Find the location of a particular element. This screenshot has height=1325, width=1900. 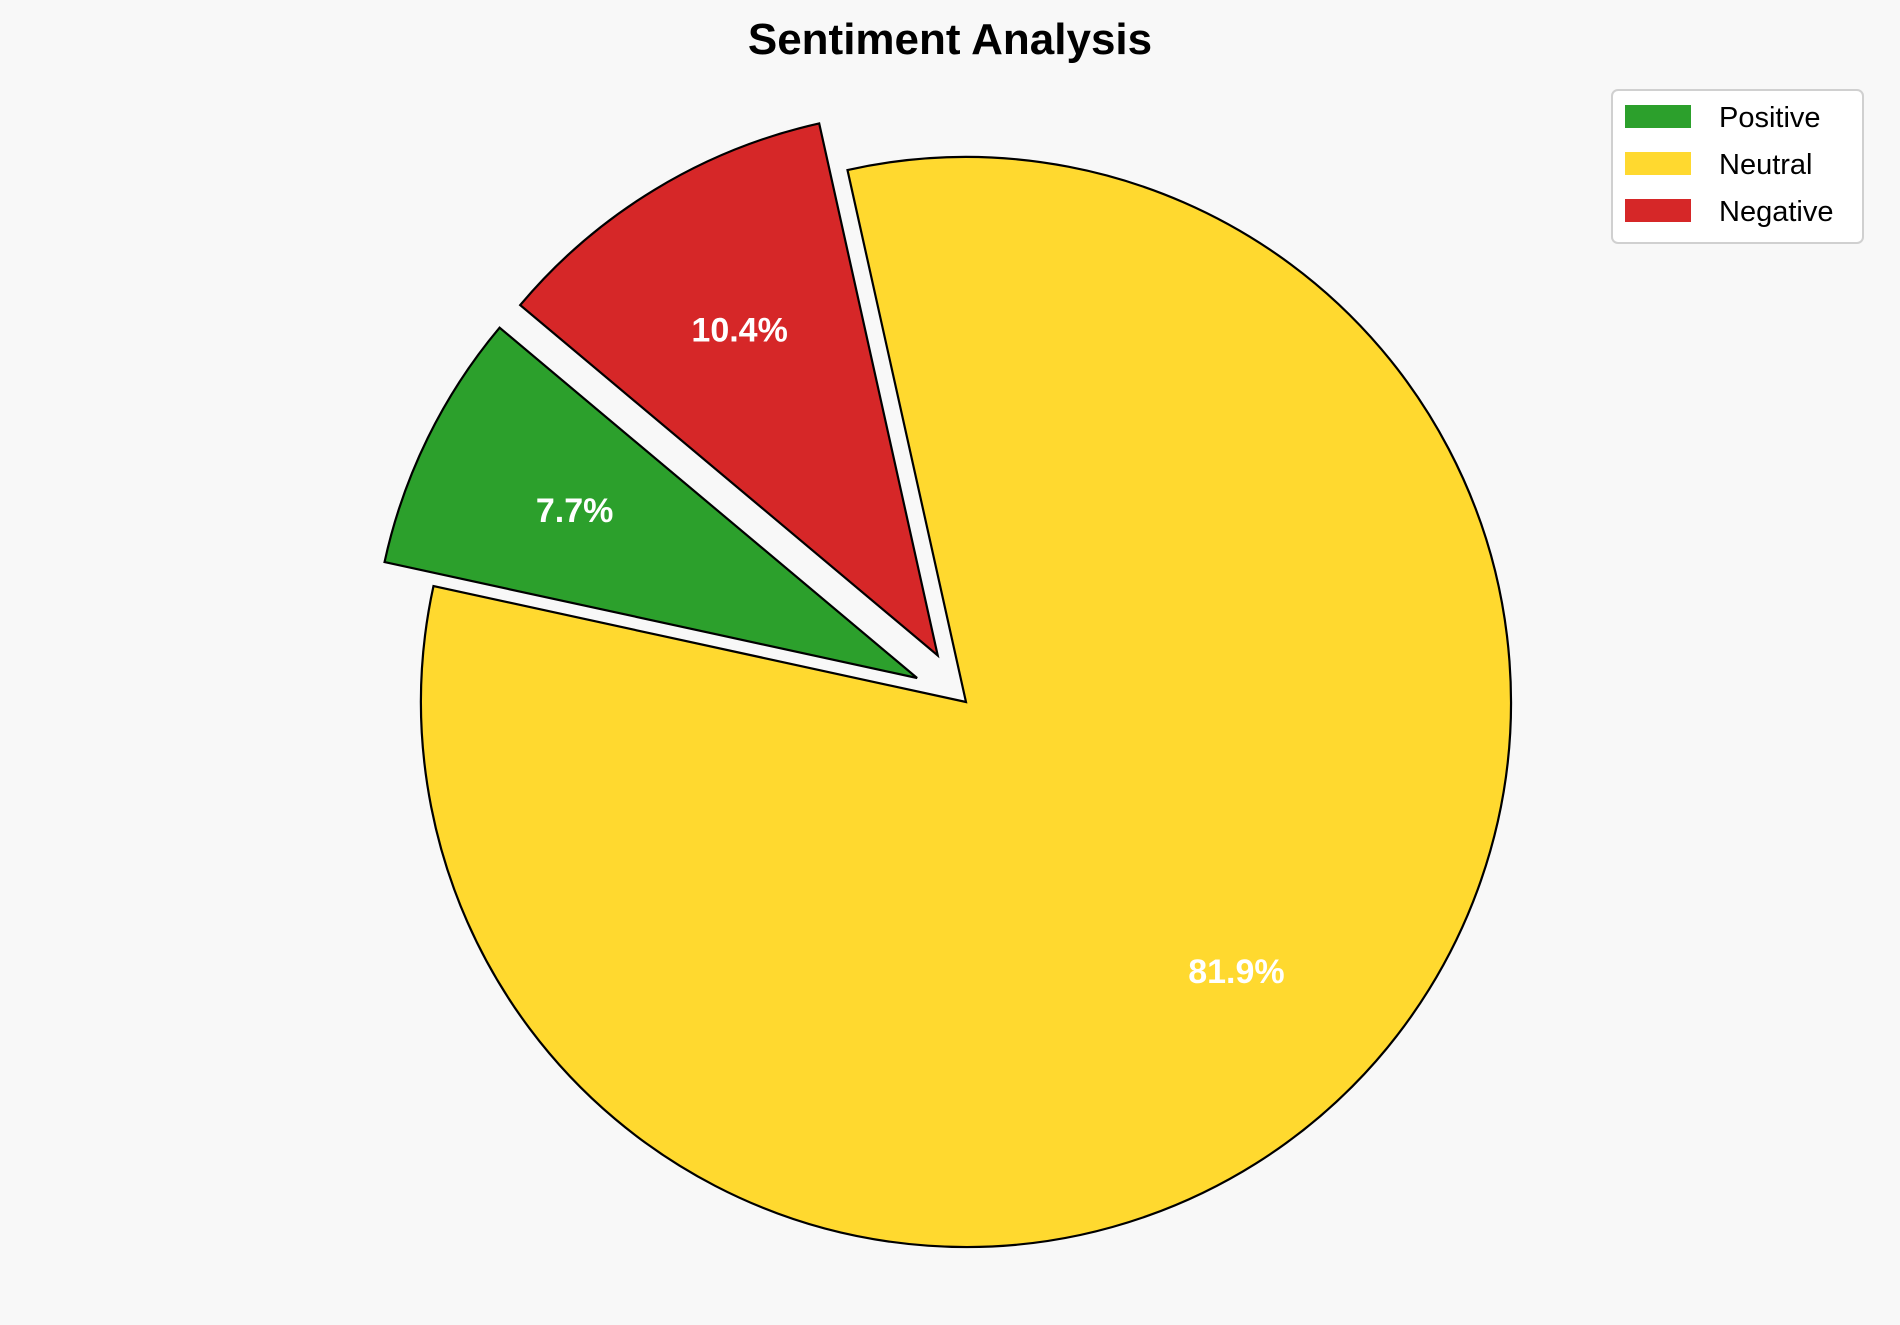

legend: Positive Neutral Negative is located at coordinates (1737, 166).